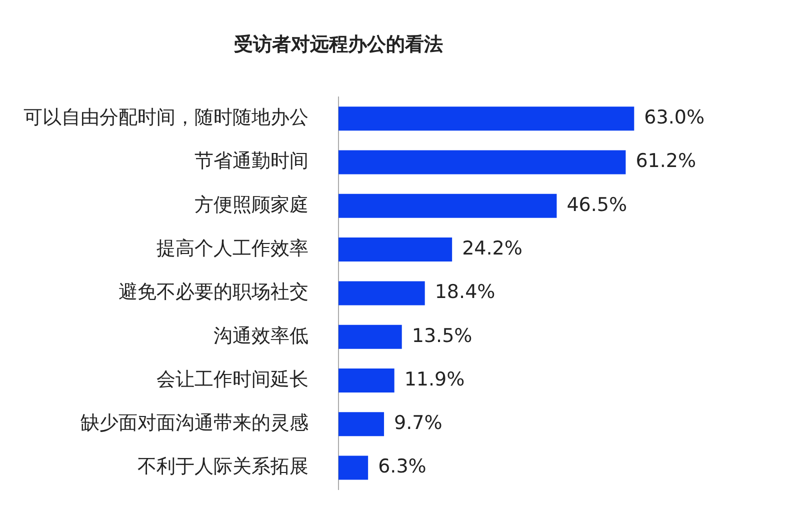  What do you see at coordinates (418, 423) in the screenshot?
I see `data-label: 9.7%` at bounding box center [418, 423].